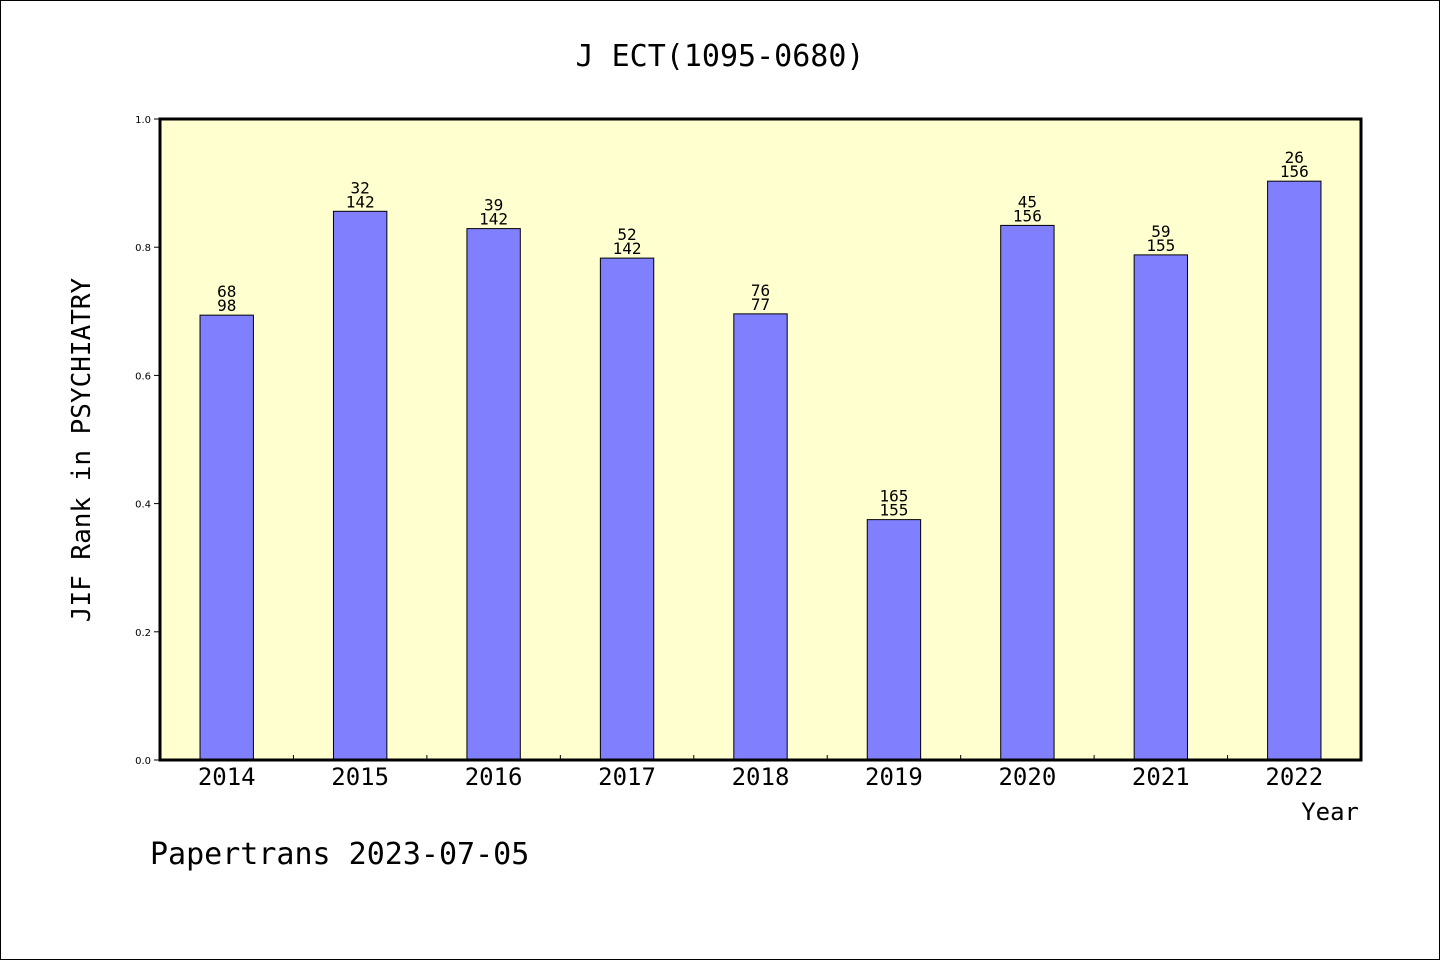 The height and width of the screenshot is (960, 1440). Describe the element at coordinates (360, 777) in the screenshot. I see `x-tick-label: 2015` at that location.